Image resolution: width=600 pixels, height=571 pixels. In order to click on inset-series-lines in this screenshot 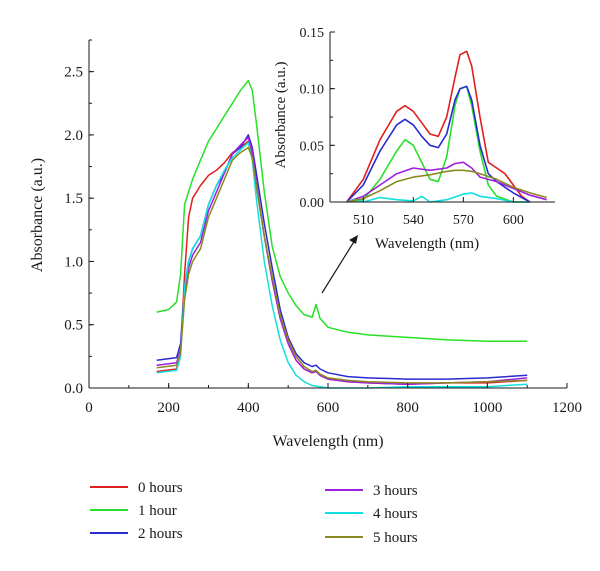, I will do `click(446, 126)`.